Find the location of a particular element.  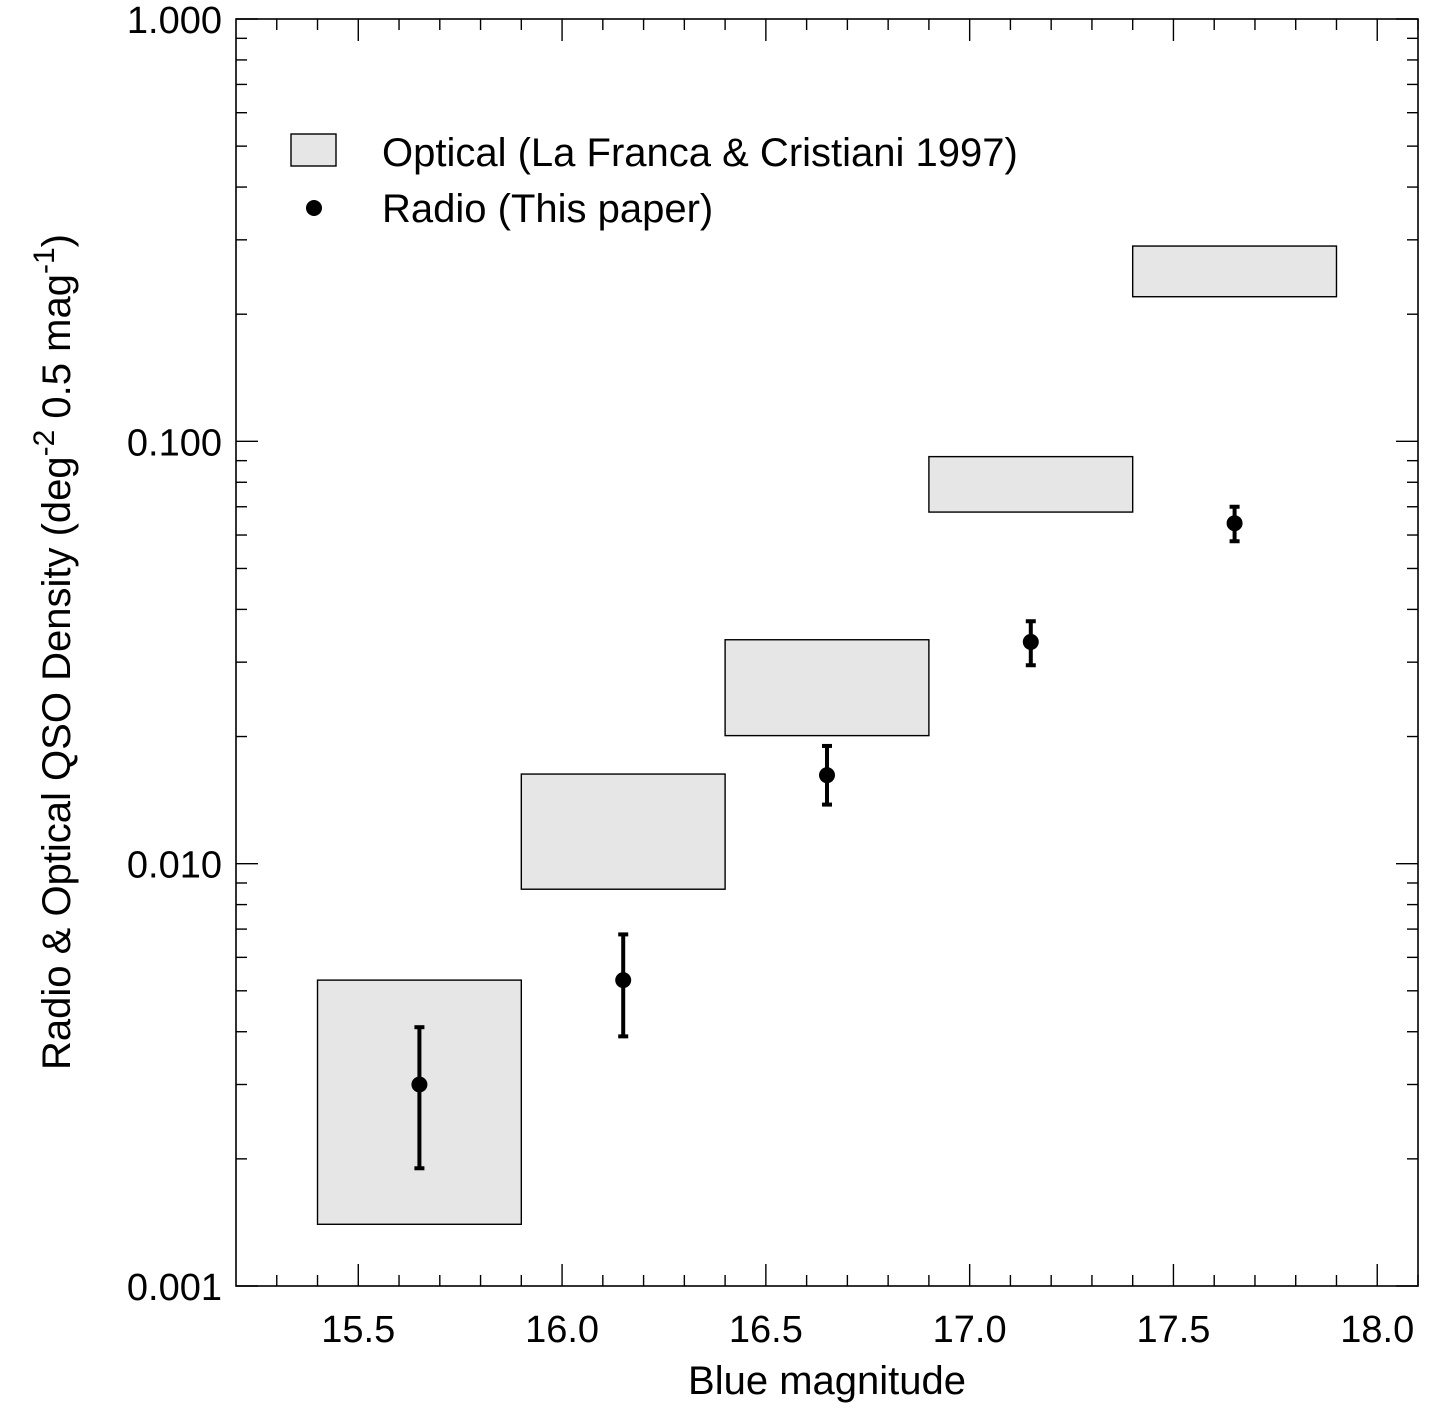

y-tick-label: 0.100 is located at coordinates (174, 443).